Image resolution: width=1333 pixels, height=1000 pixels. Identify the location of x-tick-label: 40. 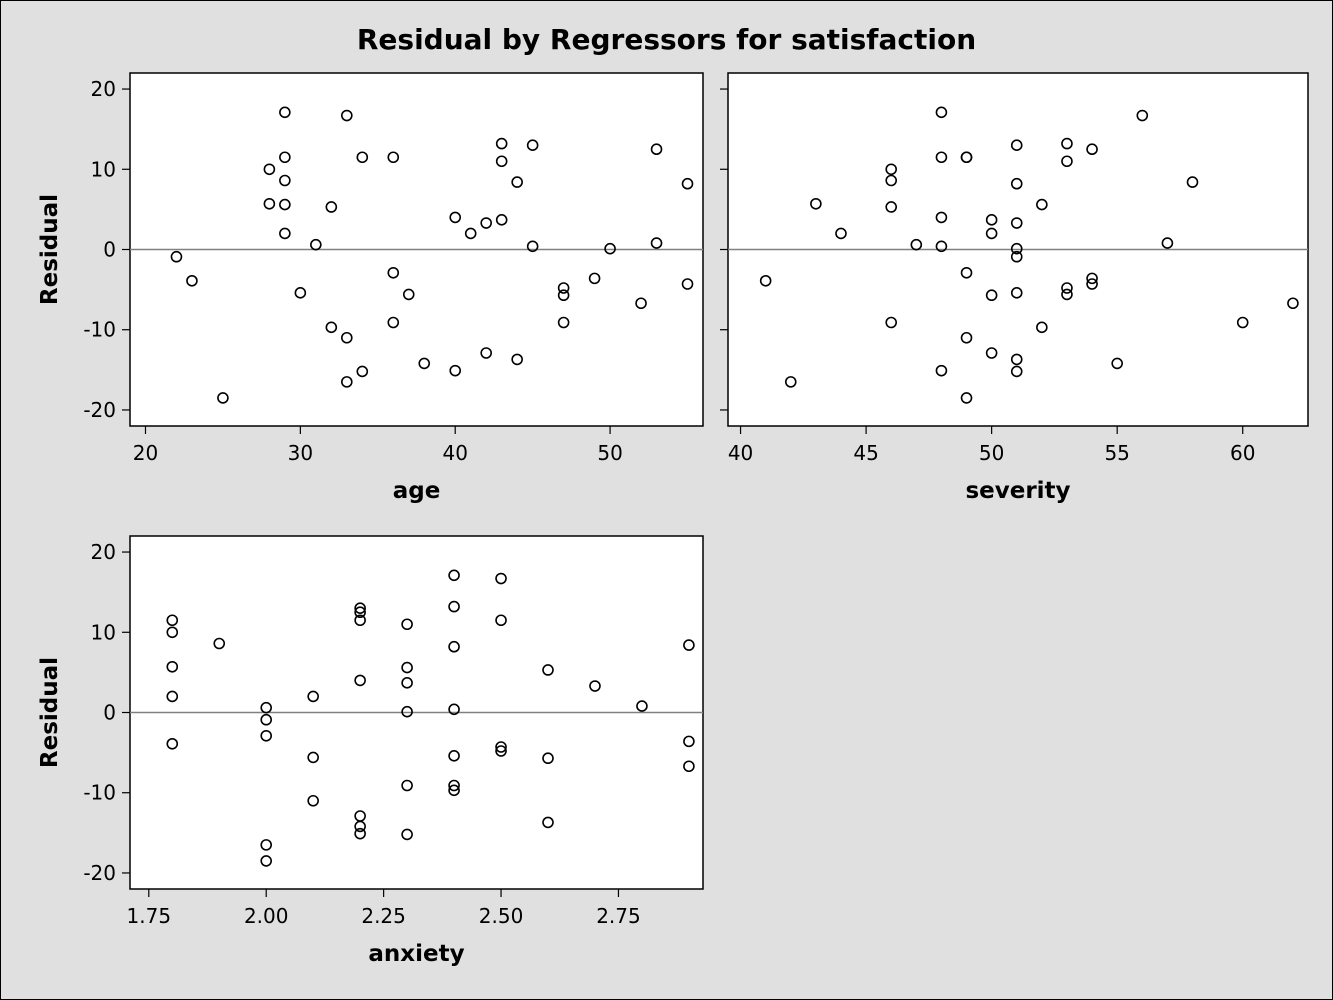
(740, 453).